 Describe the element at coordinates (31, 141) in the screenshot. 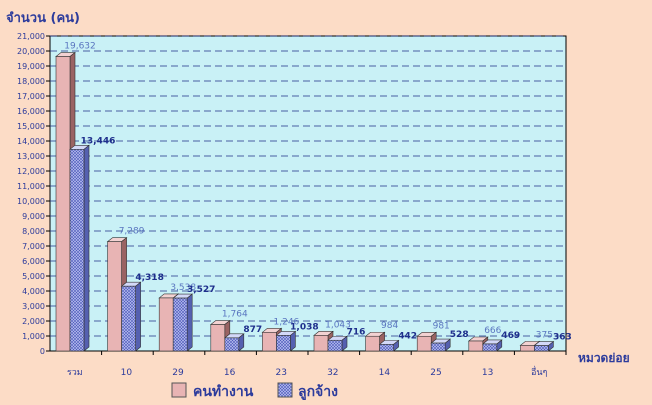

I see `y-tick-label: 14,000` at that location.